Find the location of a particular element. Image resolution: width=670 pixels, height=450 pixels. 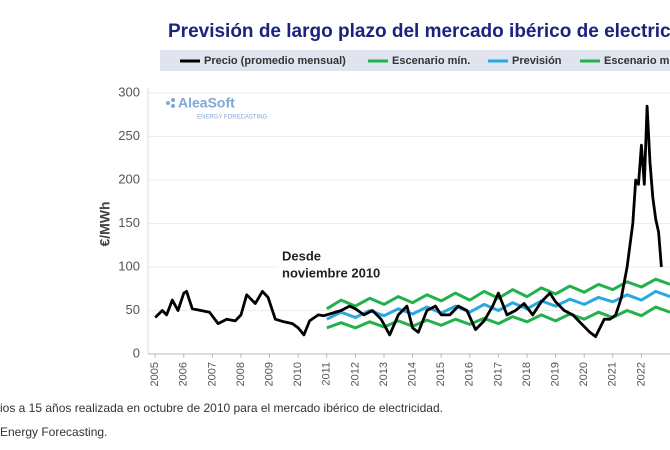

legend-label: Precio (promedio mensual) is located at coordinates (275, 61).